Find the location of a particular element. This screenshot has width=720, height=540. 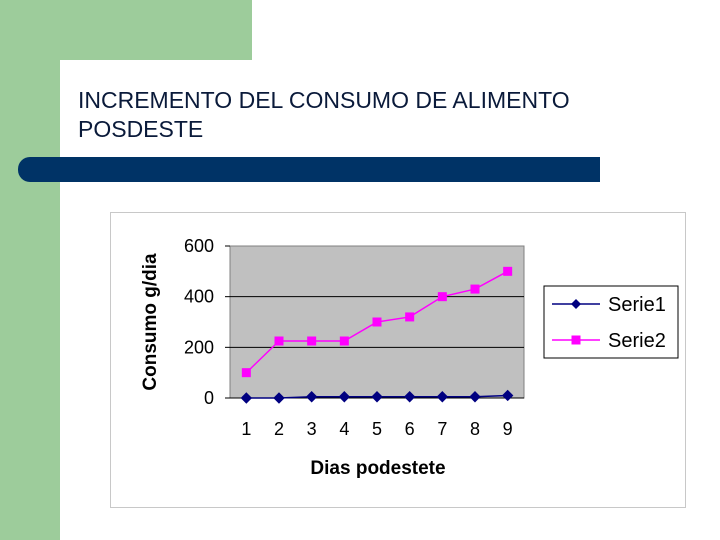

legend-marker-serie1 is located at coordinates (576, 304).